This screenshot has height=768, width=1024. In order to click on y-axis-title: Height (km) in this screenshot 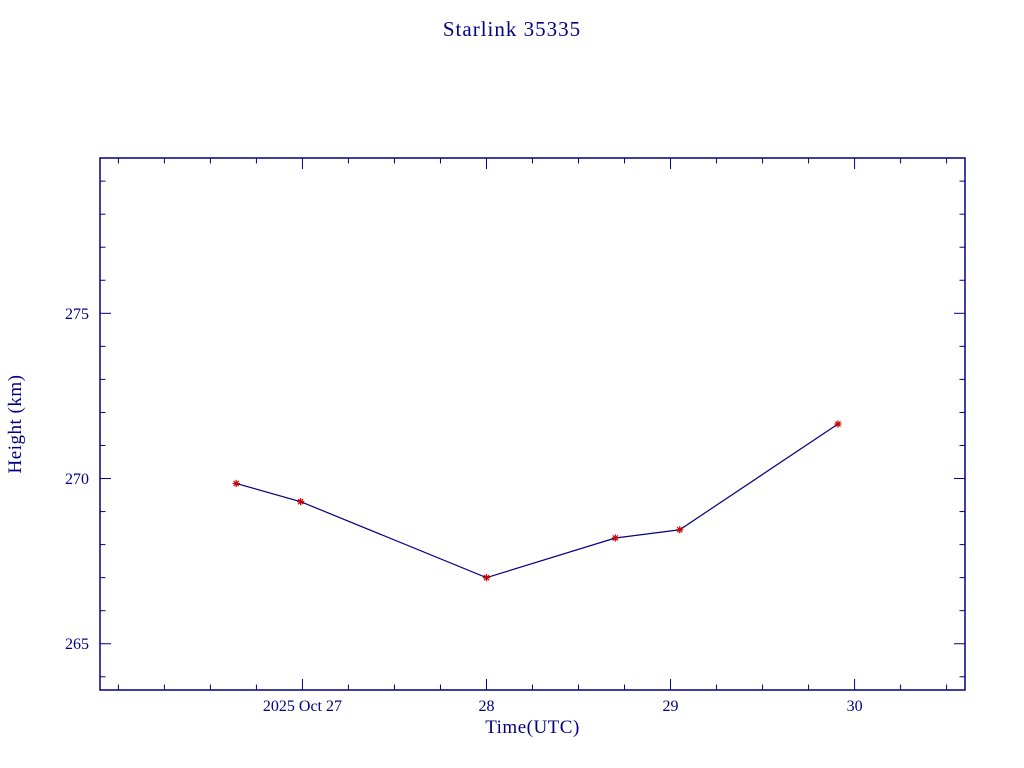, I will do `click(15, 424)`.